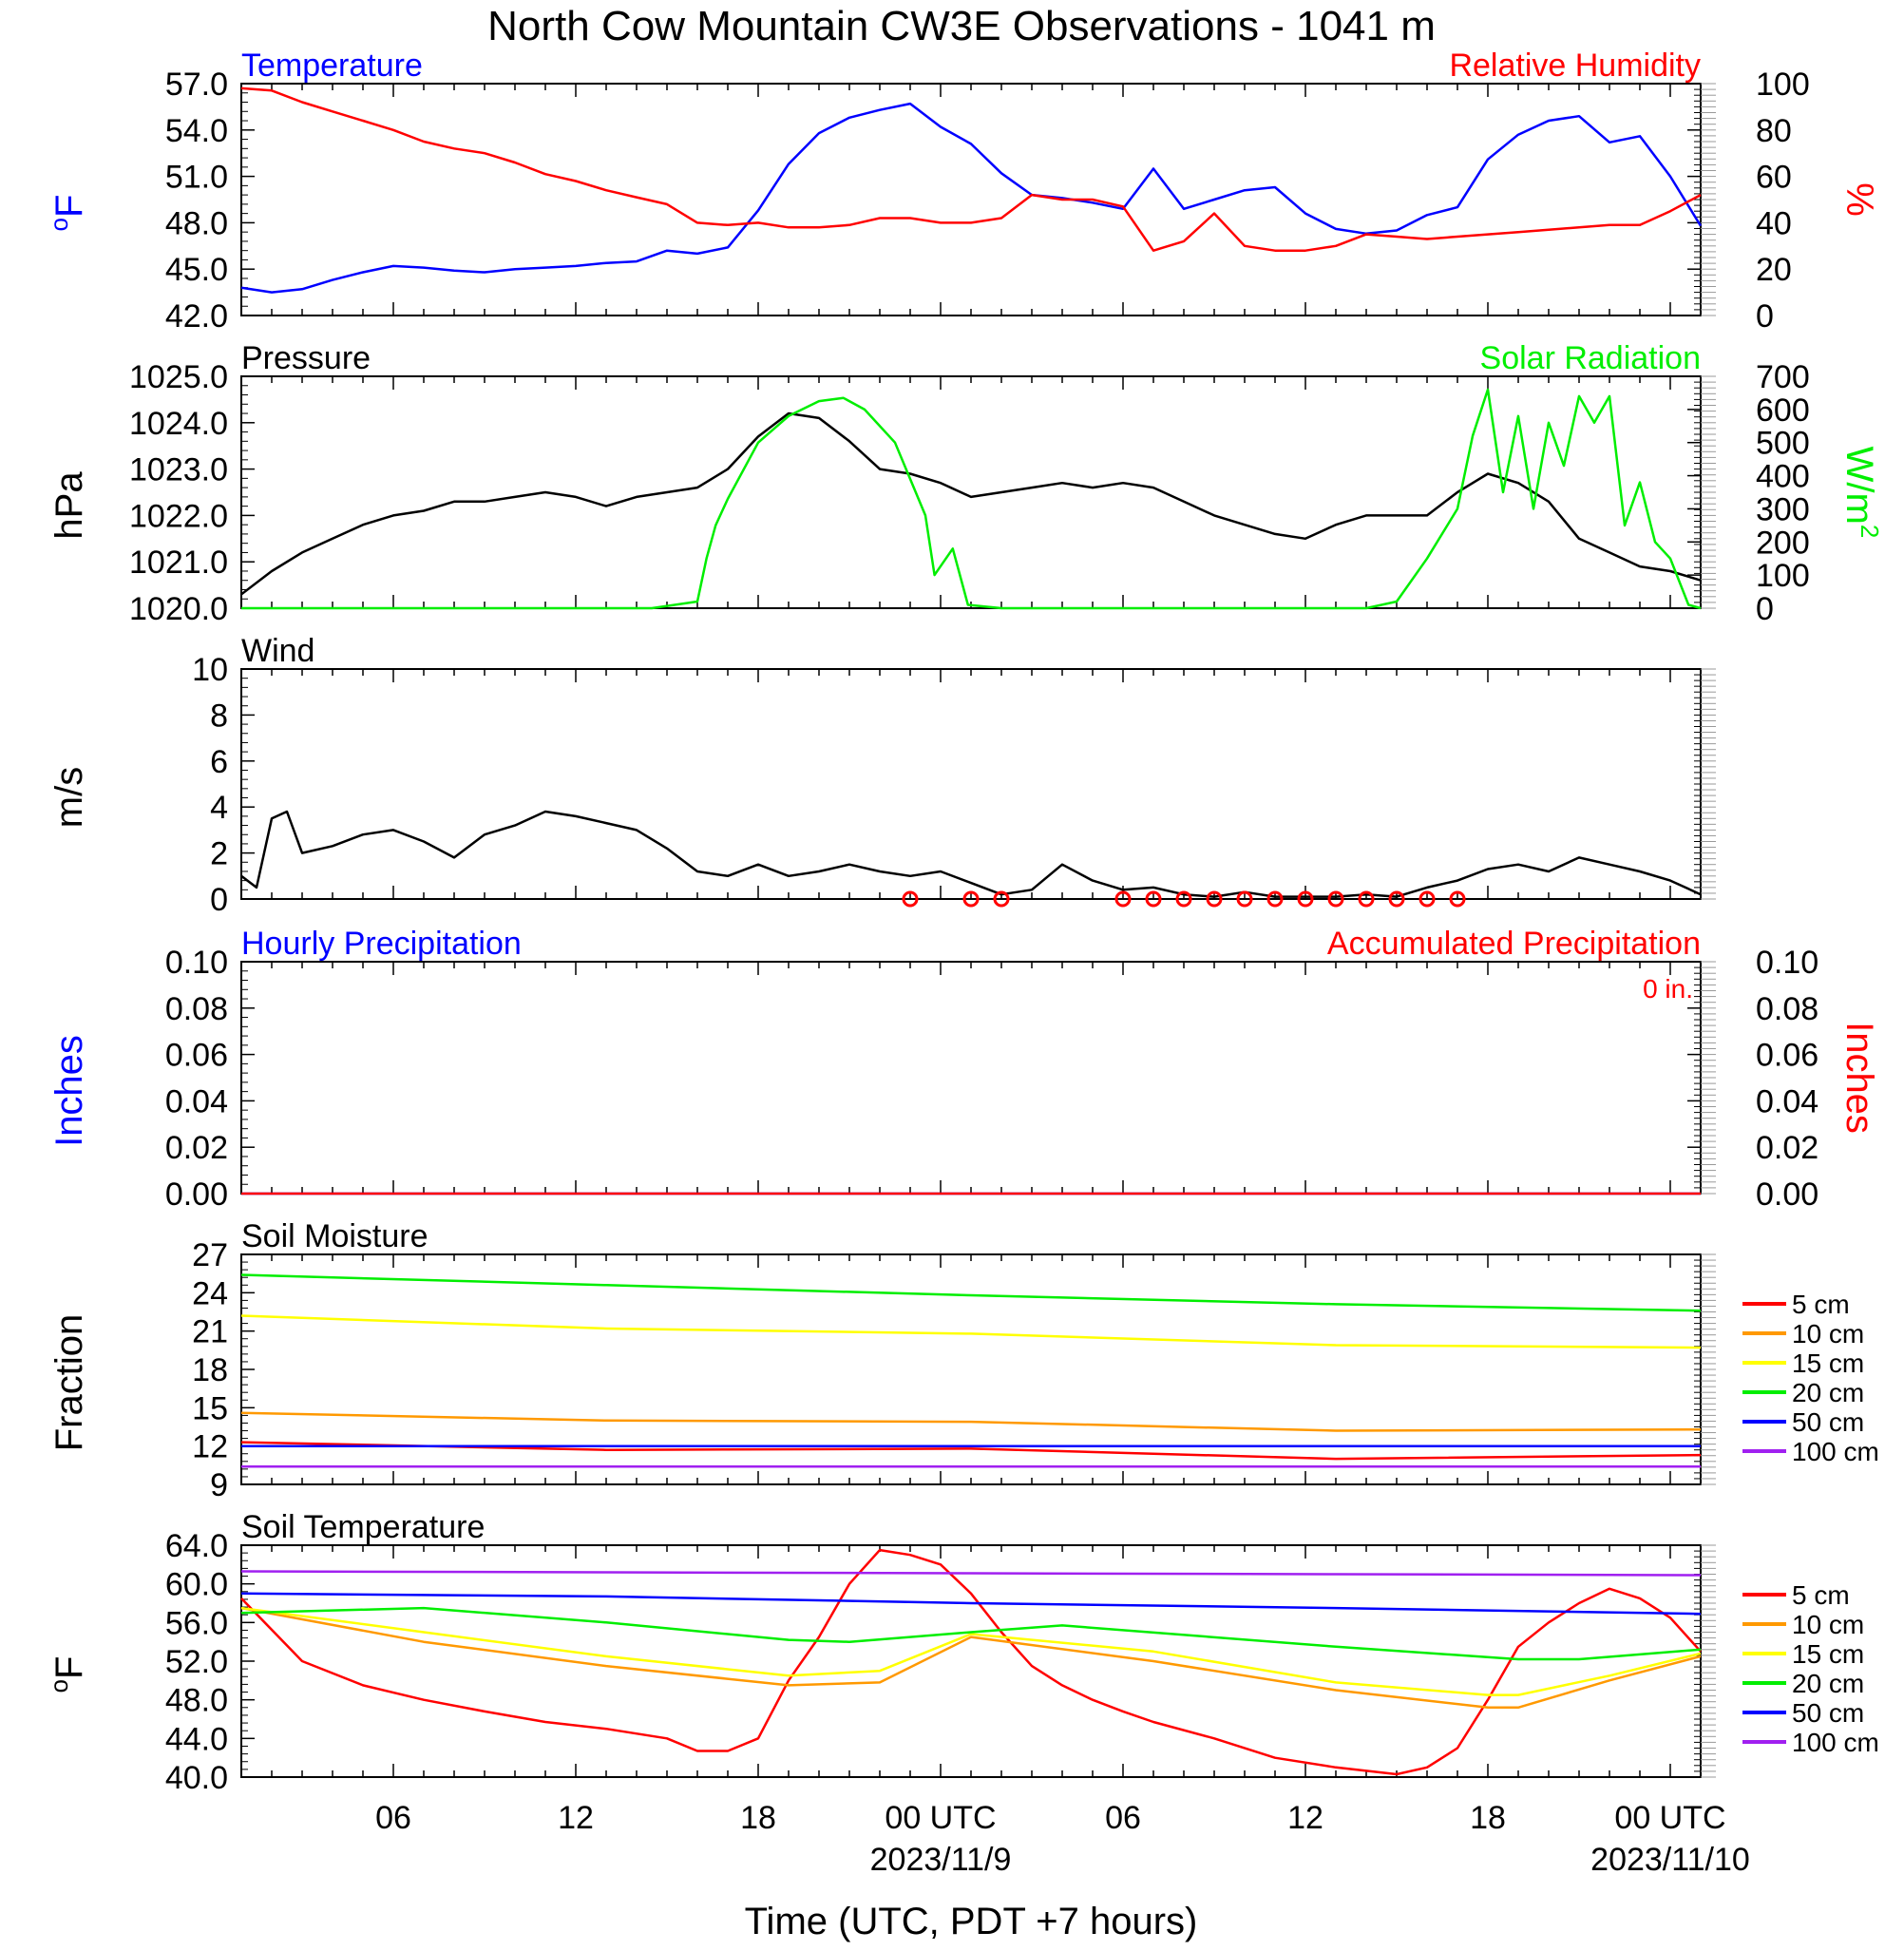 Image resolution: width=1904 pixels, height=1951 pixels. I want to click on series-line-pressure-solar-solar-radiation, so click(971, 499).